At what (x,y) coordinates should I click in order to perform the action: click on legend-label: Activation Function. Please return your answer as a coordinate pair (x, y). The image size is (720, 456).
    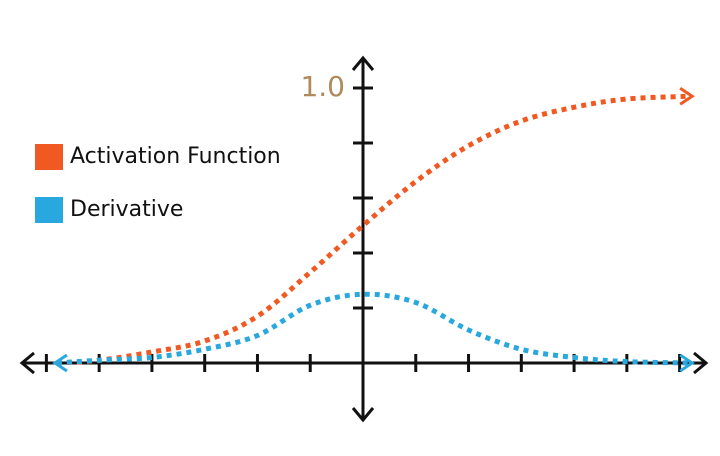
    Looking at the image, I should click on (175, 156).